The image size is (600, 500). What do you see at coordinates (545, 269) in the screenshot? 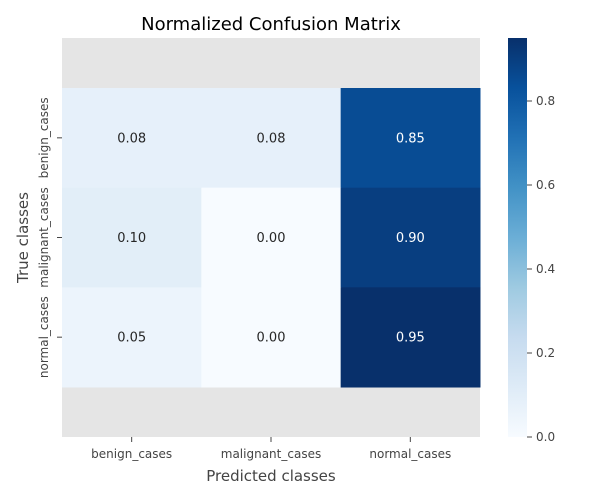
I see `colorbar-tick-label: 0.4` at bounding box center [545, 269].